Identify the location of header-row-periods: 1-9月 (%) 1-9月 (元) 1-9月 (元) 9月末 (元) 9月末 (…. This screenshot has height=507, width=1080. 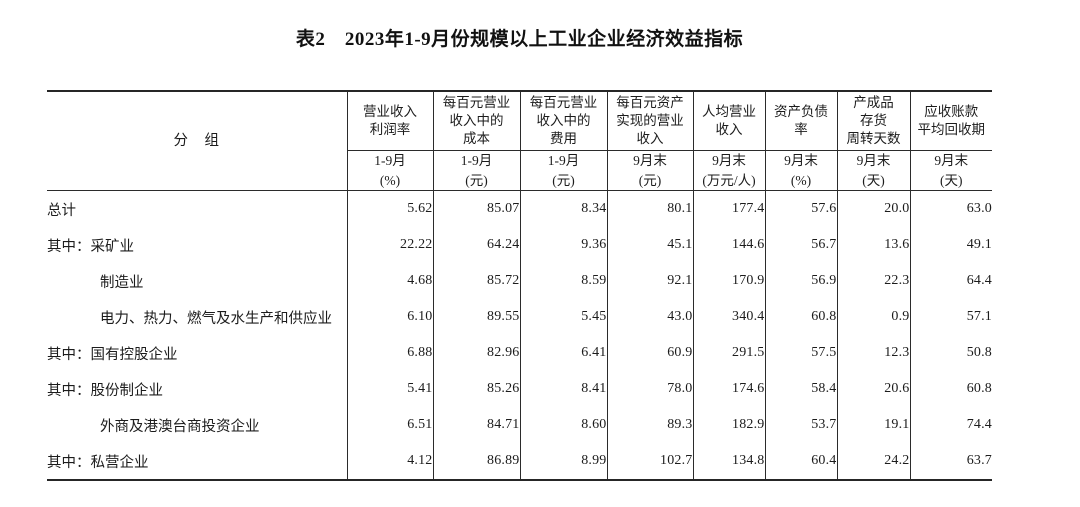
(519, 171).